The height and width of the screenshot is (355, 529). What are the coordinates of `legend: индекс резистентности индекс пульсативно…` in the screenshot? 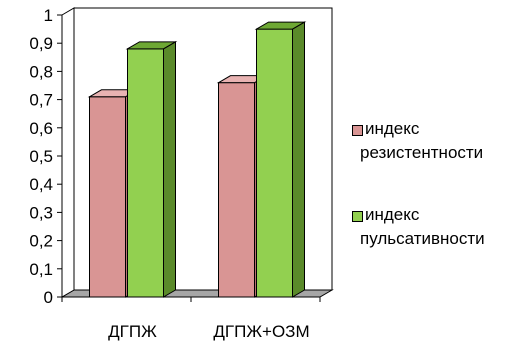 It's located at (440, 184).